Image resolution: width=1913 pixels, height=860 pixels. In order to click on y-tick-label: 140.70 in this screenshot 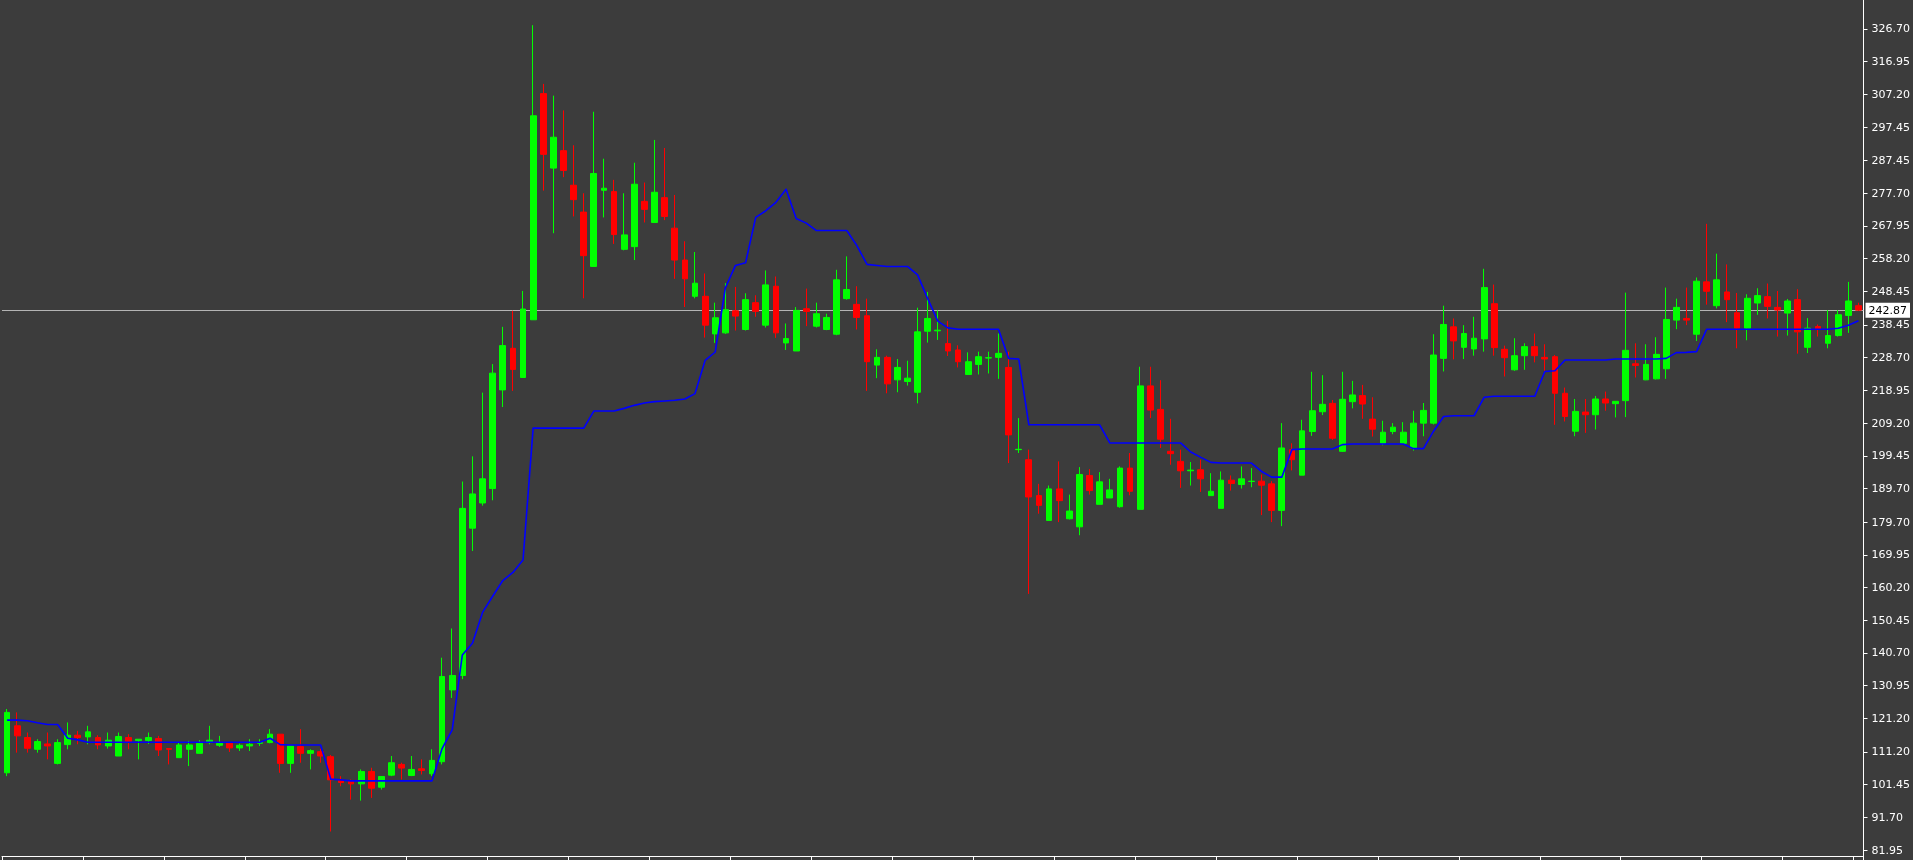, I will do `click(1891, 653)`.